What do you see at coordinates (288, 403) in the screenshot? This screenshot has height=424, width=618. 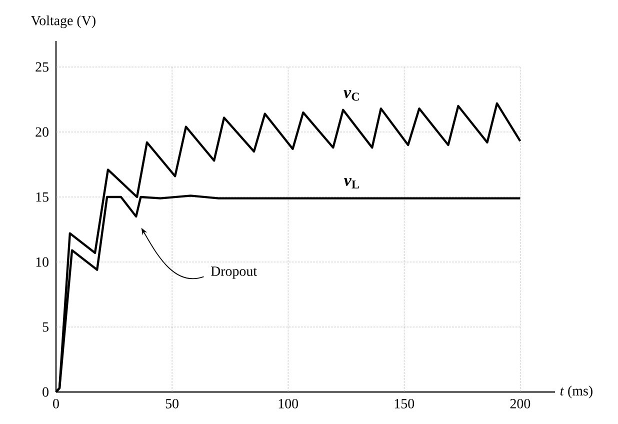 I see `x-tick-label: 100` at bounding box center [288, 403].